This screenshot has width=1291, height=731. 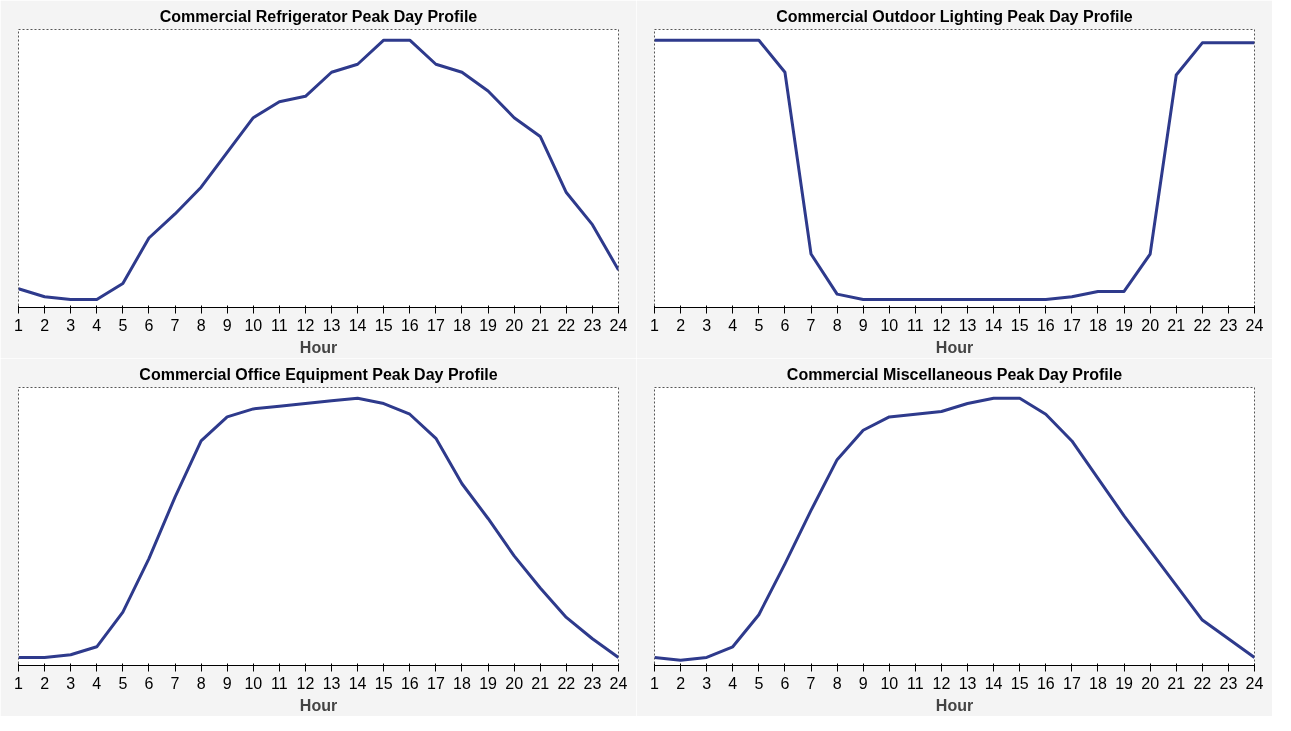 I want to click on chart-title: Commercial Miscellaneous Peak Day Profile, so click(x=954, y=374).